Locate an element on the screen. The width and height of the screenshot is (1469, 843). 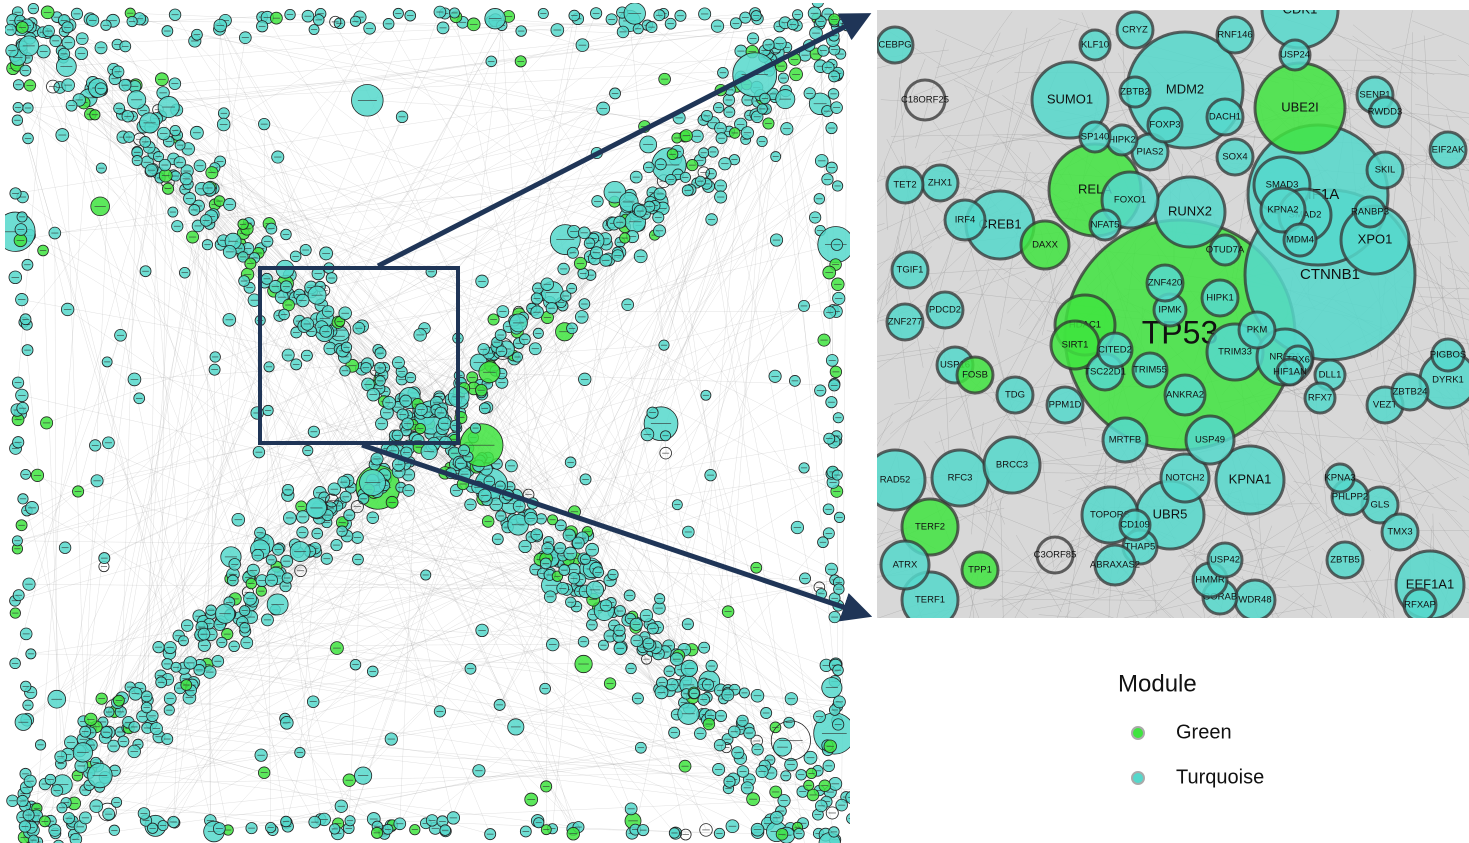
node-label: TET2 is located at coordinates (904, 185).